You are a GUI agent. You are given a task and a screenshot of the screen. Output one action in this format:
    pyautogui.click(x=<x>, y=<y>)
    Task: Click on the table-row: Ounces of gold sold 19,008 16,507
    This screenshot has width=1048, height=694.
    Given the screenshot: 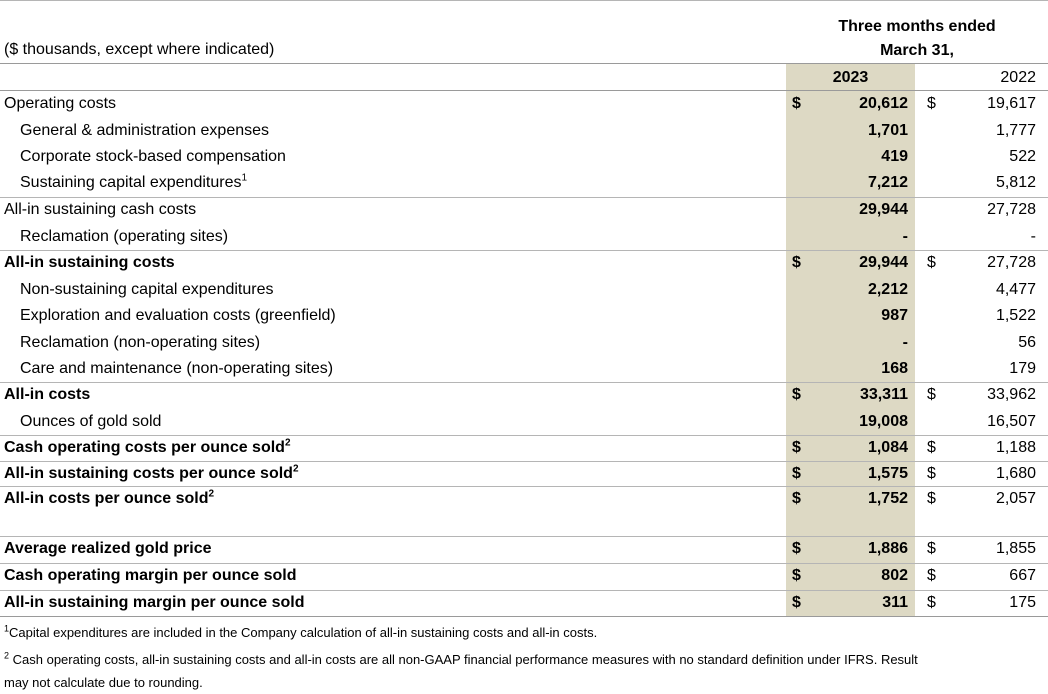 What is the action you would take?
    pyautogui.click(x=524, y=422)
    